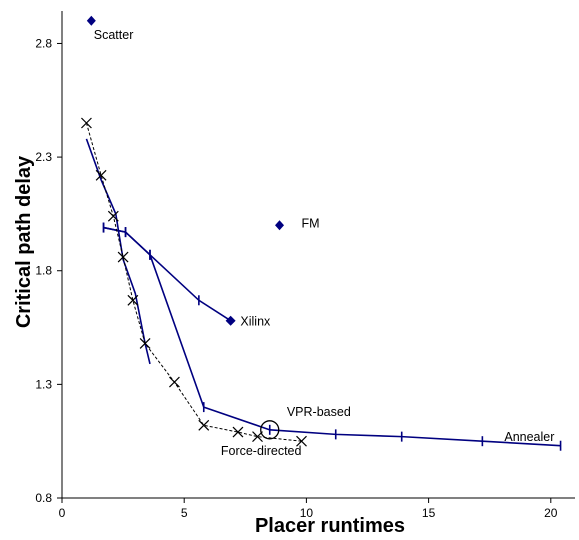 This screenshot has height=540, width=579. What do you see at coordinates (255, 321) in the screenshot?
I see `annotation-xilinx: Xilinx` at bounding box center [255, 321].